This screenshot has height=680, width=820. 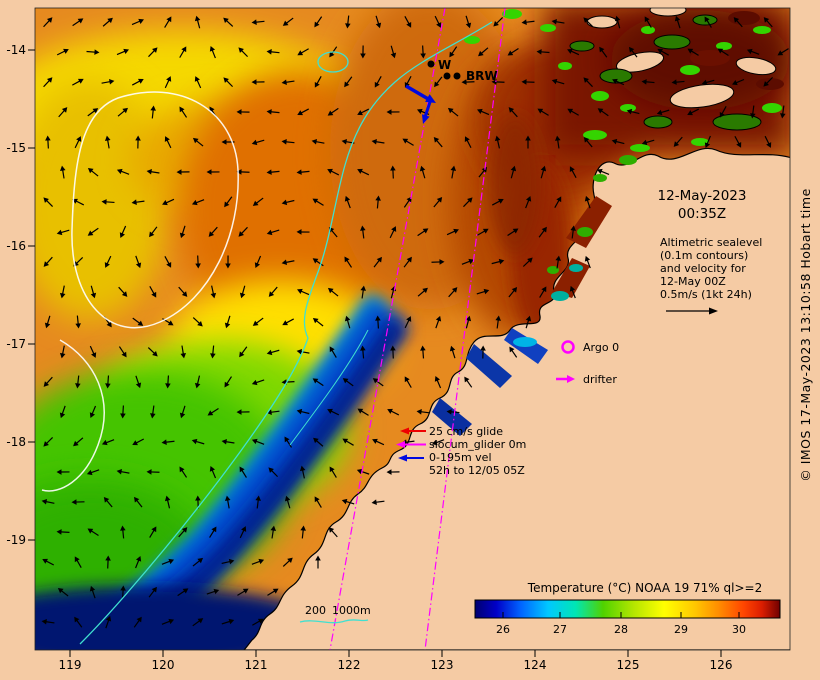 What do you see at coordinates (535, 665) in the screenshot?
I see `x-tick-124: 124` at bounding box center [535, 665].